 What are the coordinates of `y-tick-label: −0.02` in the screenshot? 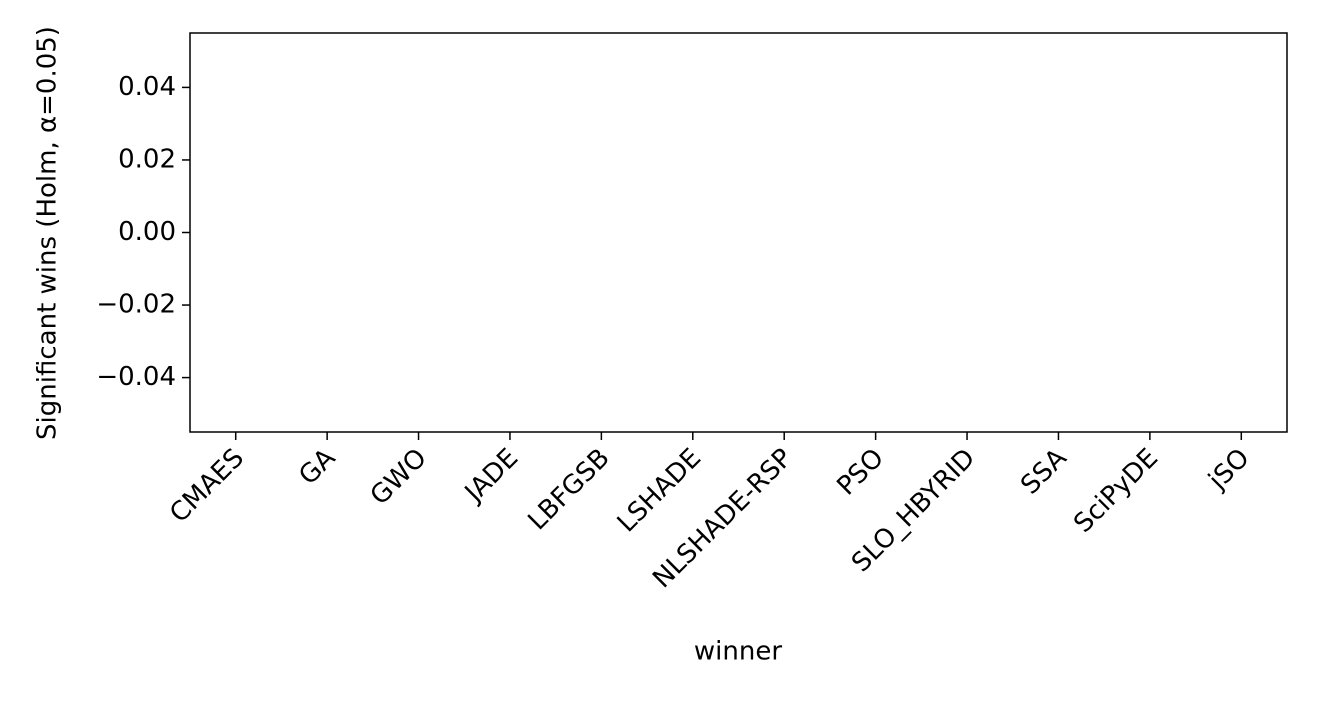 It's located at (136, 305).